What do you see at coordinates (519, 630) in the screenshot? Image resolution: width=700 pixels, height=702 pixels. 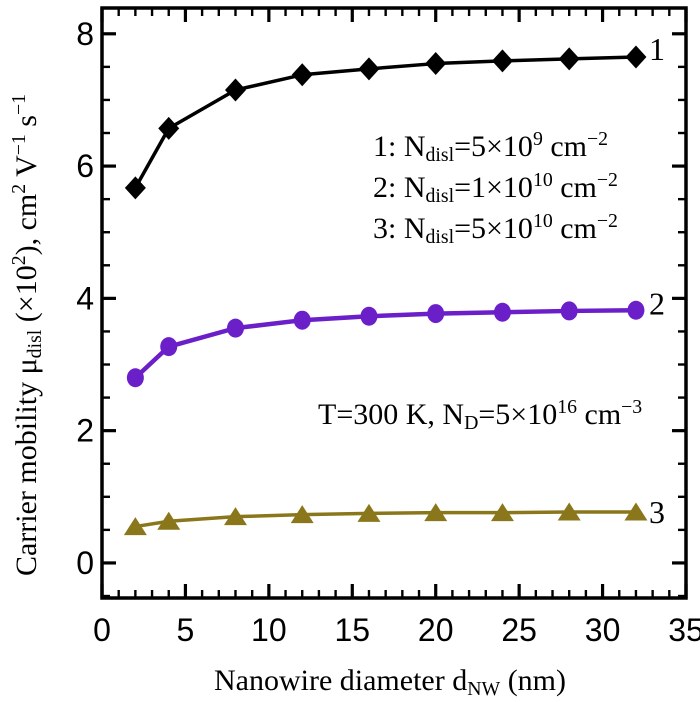 I see `x-tick-label: 25` at bounding box center [519, 630].